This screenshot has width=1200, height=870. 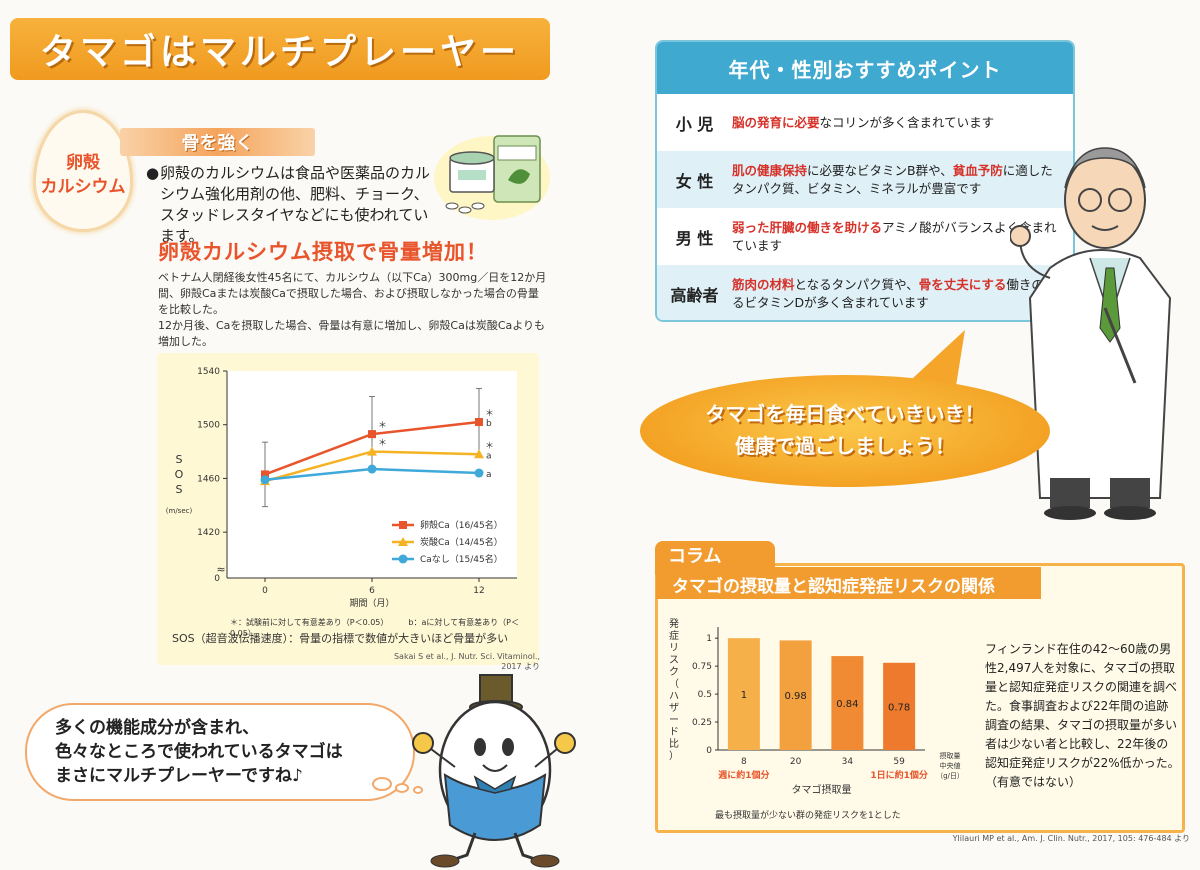 I want to click on title-banner: タマゴはマルチプレーヤー, so click(x=280, y=49).